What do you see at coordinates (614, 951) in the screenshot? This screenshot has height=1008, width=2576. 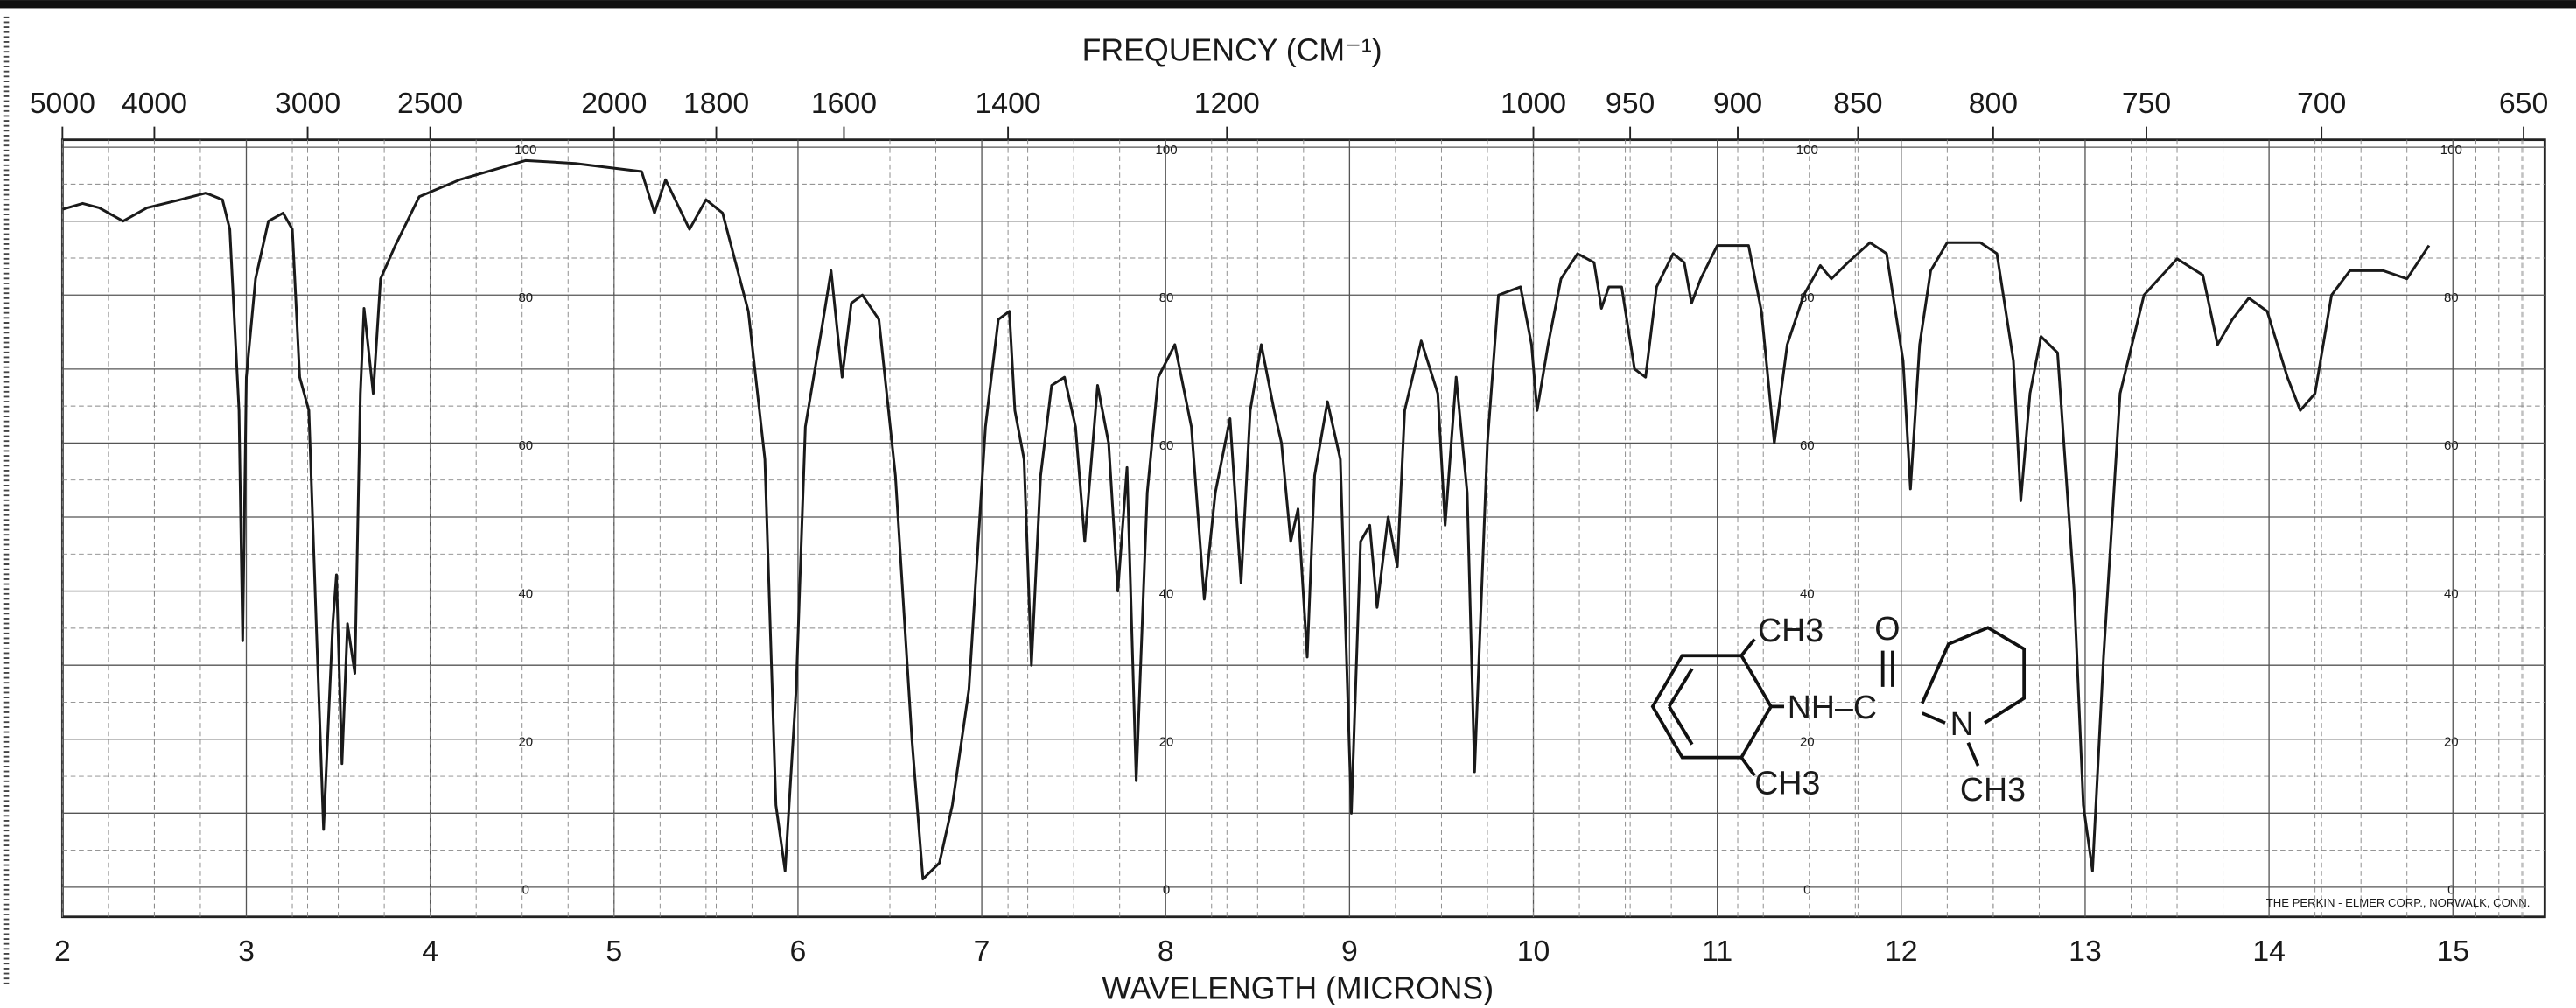 I see `x-tick-label: 5` at bounding box center [614, 951].